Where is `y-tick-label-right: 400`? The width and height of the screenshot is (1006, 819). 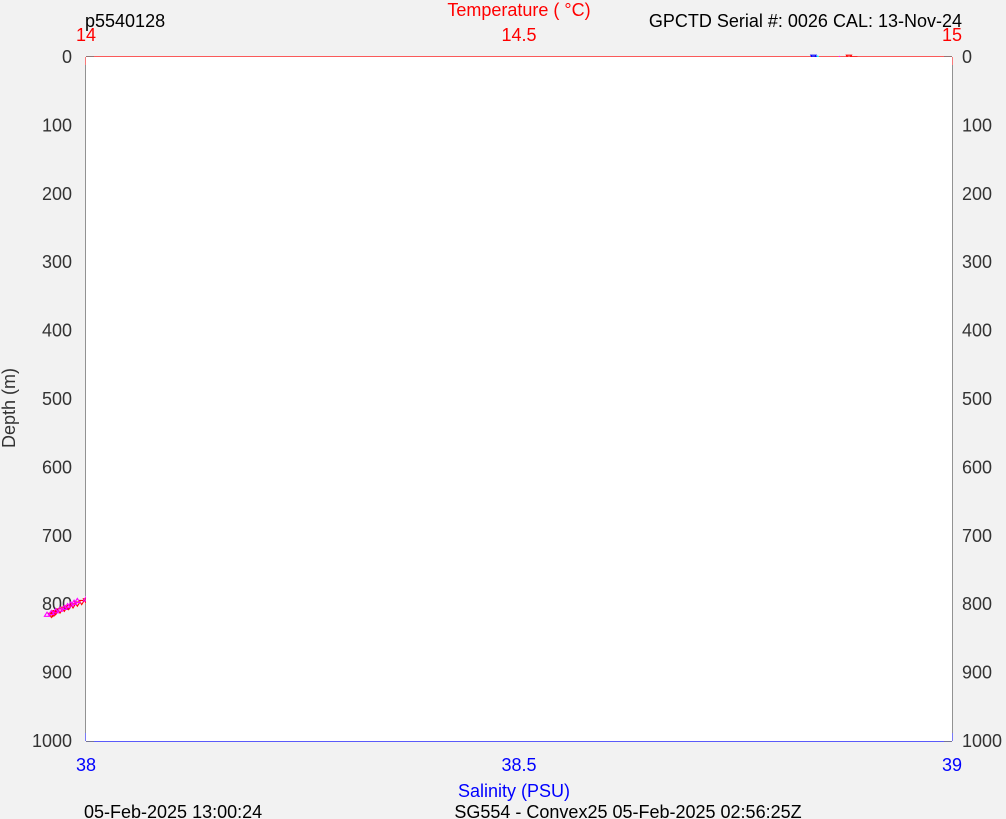
y-tick-label-right: 400 is located at coordinates (977, 331).